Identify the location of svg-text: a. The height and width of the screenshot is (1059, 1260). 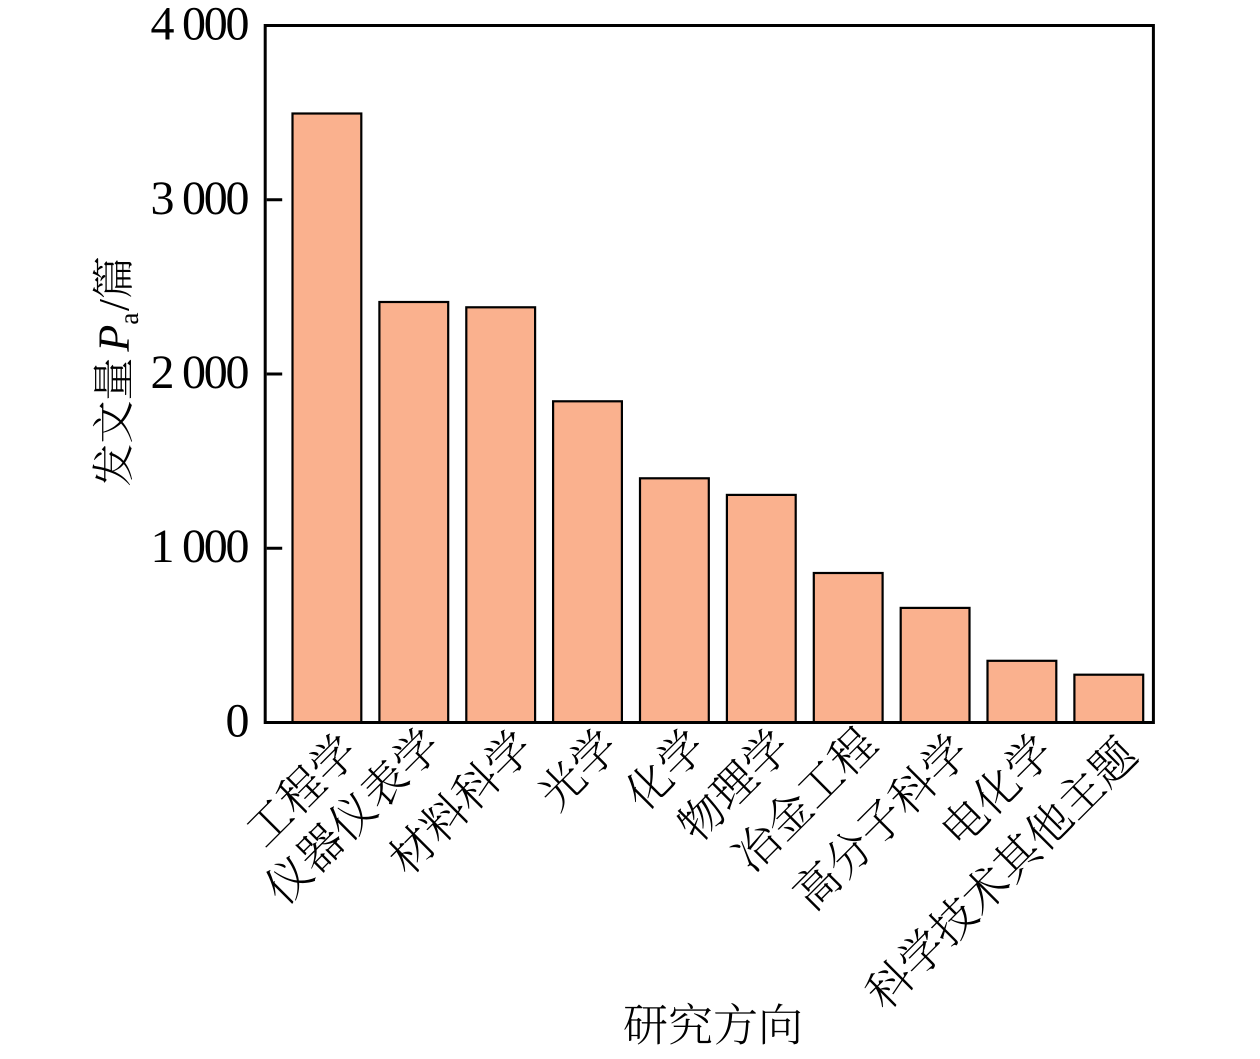
(128, 318).